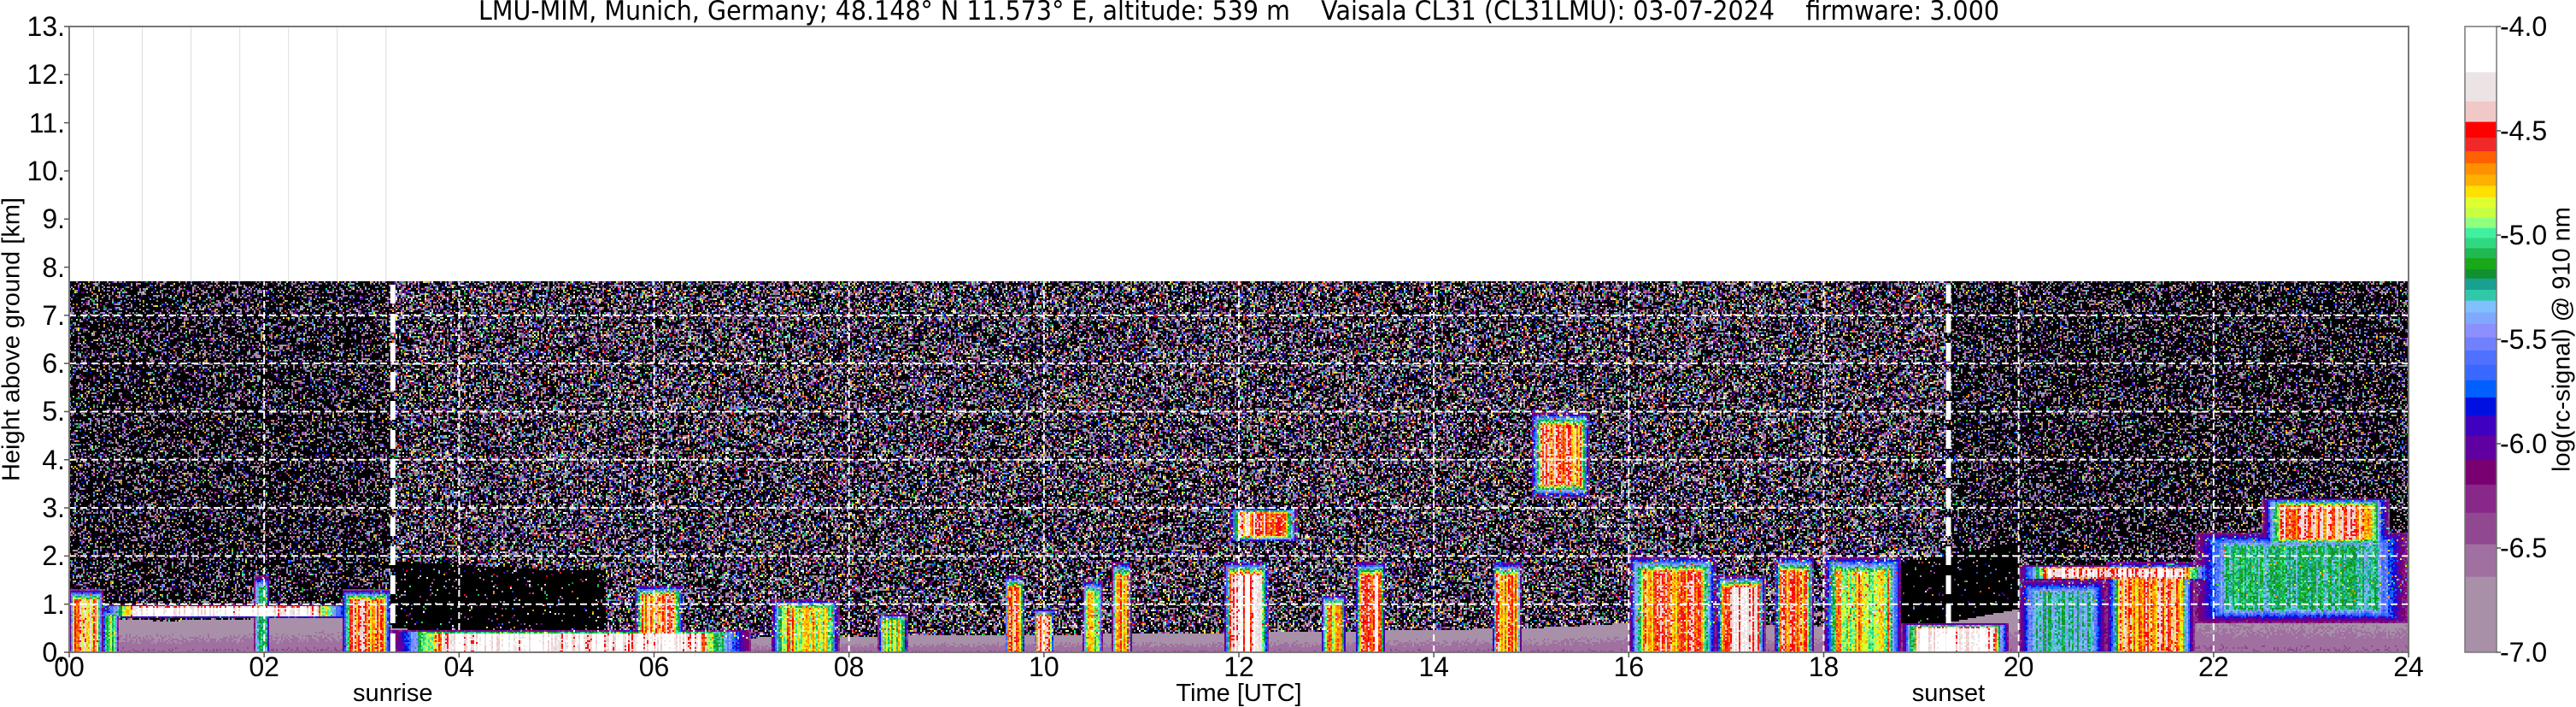  What do you see at coordinates (2523, 340) in the screenshot?
I see `colorbar-tick-label: -5.5` at bounding box center [2523, 340].